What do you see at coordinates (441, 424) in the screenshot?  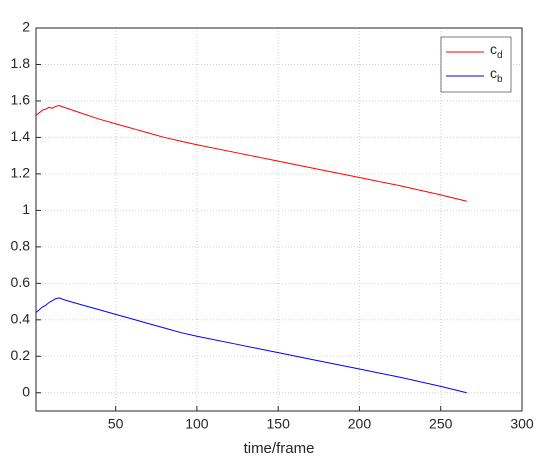 I see `x-tick-label: 250` at bounding box center [441, 424].